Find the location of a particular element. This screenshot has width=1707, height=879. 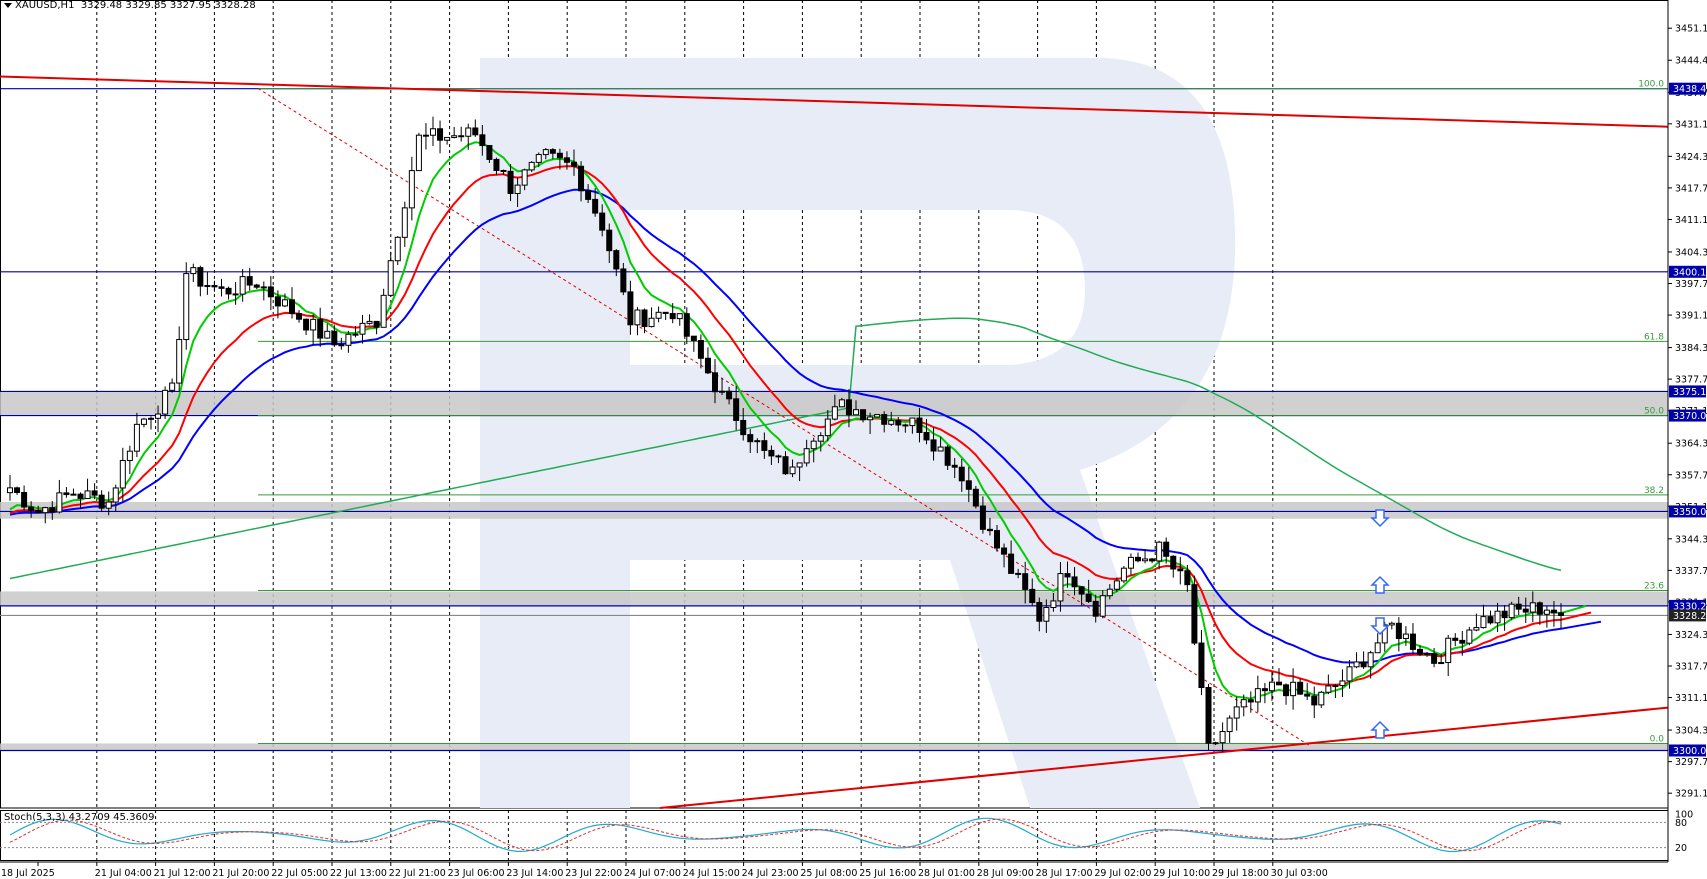

price-tick-label: 3291.10 is located at coordinates (1691, 794).